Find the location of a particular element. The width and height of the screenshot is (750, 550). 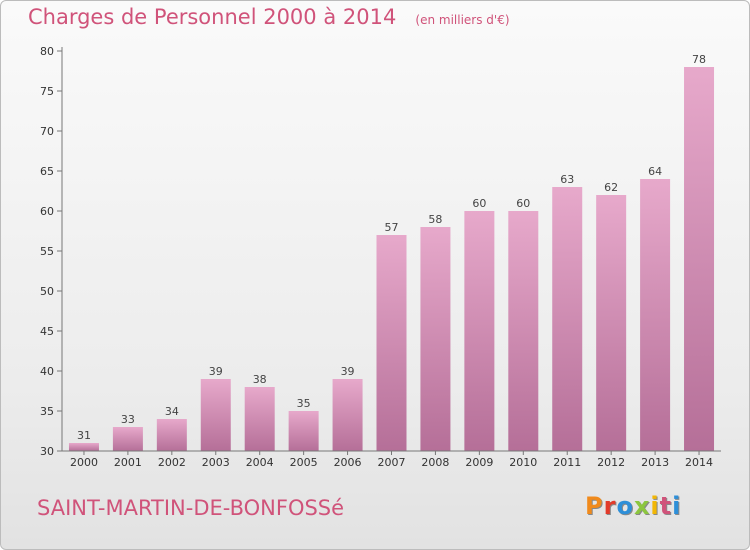

data-label: 62 is located at coordinates (611, 187).